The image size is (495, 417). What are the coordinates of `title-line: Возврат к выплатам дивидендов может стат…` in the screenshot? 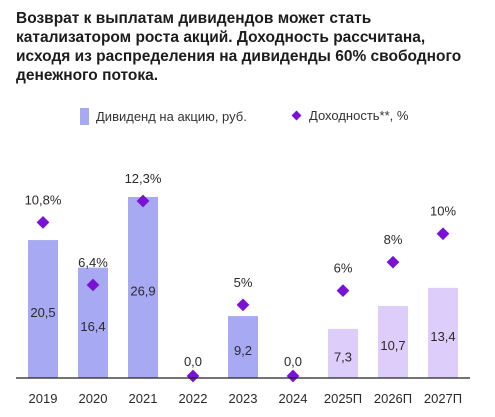 It's located at (194, 18).